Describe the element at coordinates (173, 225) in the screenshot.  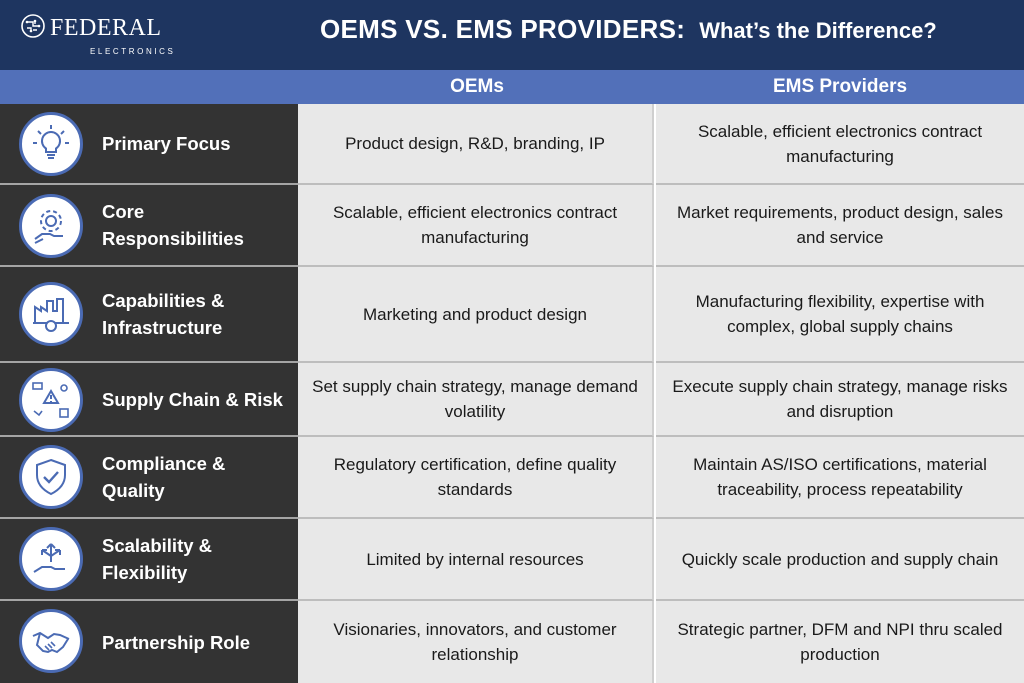
I see `row-label: Core Responsibilities` at that location.